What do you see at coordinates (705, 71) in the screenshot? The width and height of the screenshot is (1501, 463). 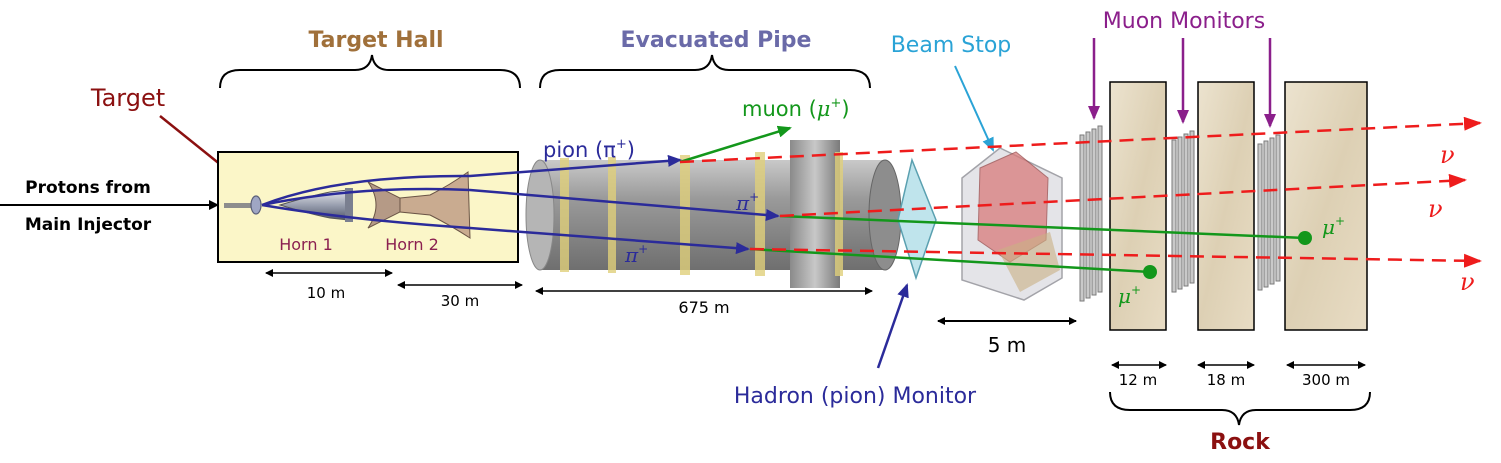 I see `evacuated-pipe-brace` at bounding box center [705, 71].